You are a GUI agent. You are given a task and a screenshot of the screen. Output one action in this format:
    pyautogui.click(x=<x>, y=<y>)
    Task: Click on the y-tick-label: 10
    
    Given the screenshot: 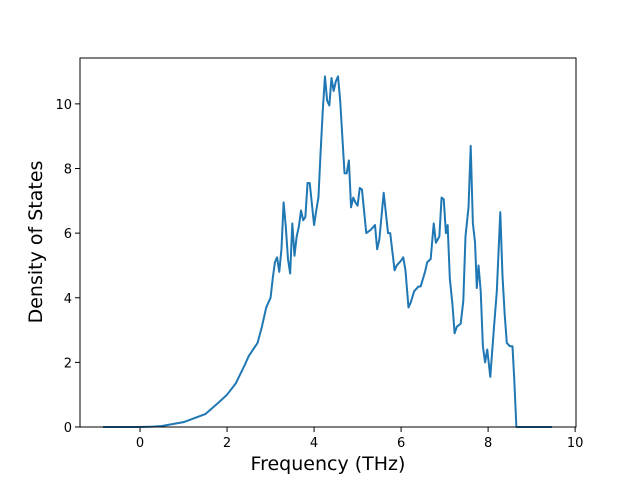 What is the action you would take?
    pyautogui.click(x=63, y=105)
    